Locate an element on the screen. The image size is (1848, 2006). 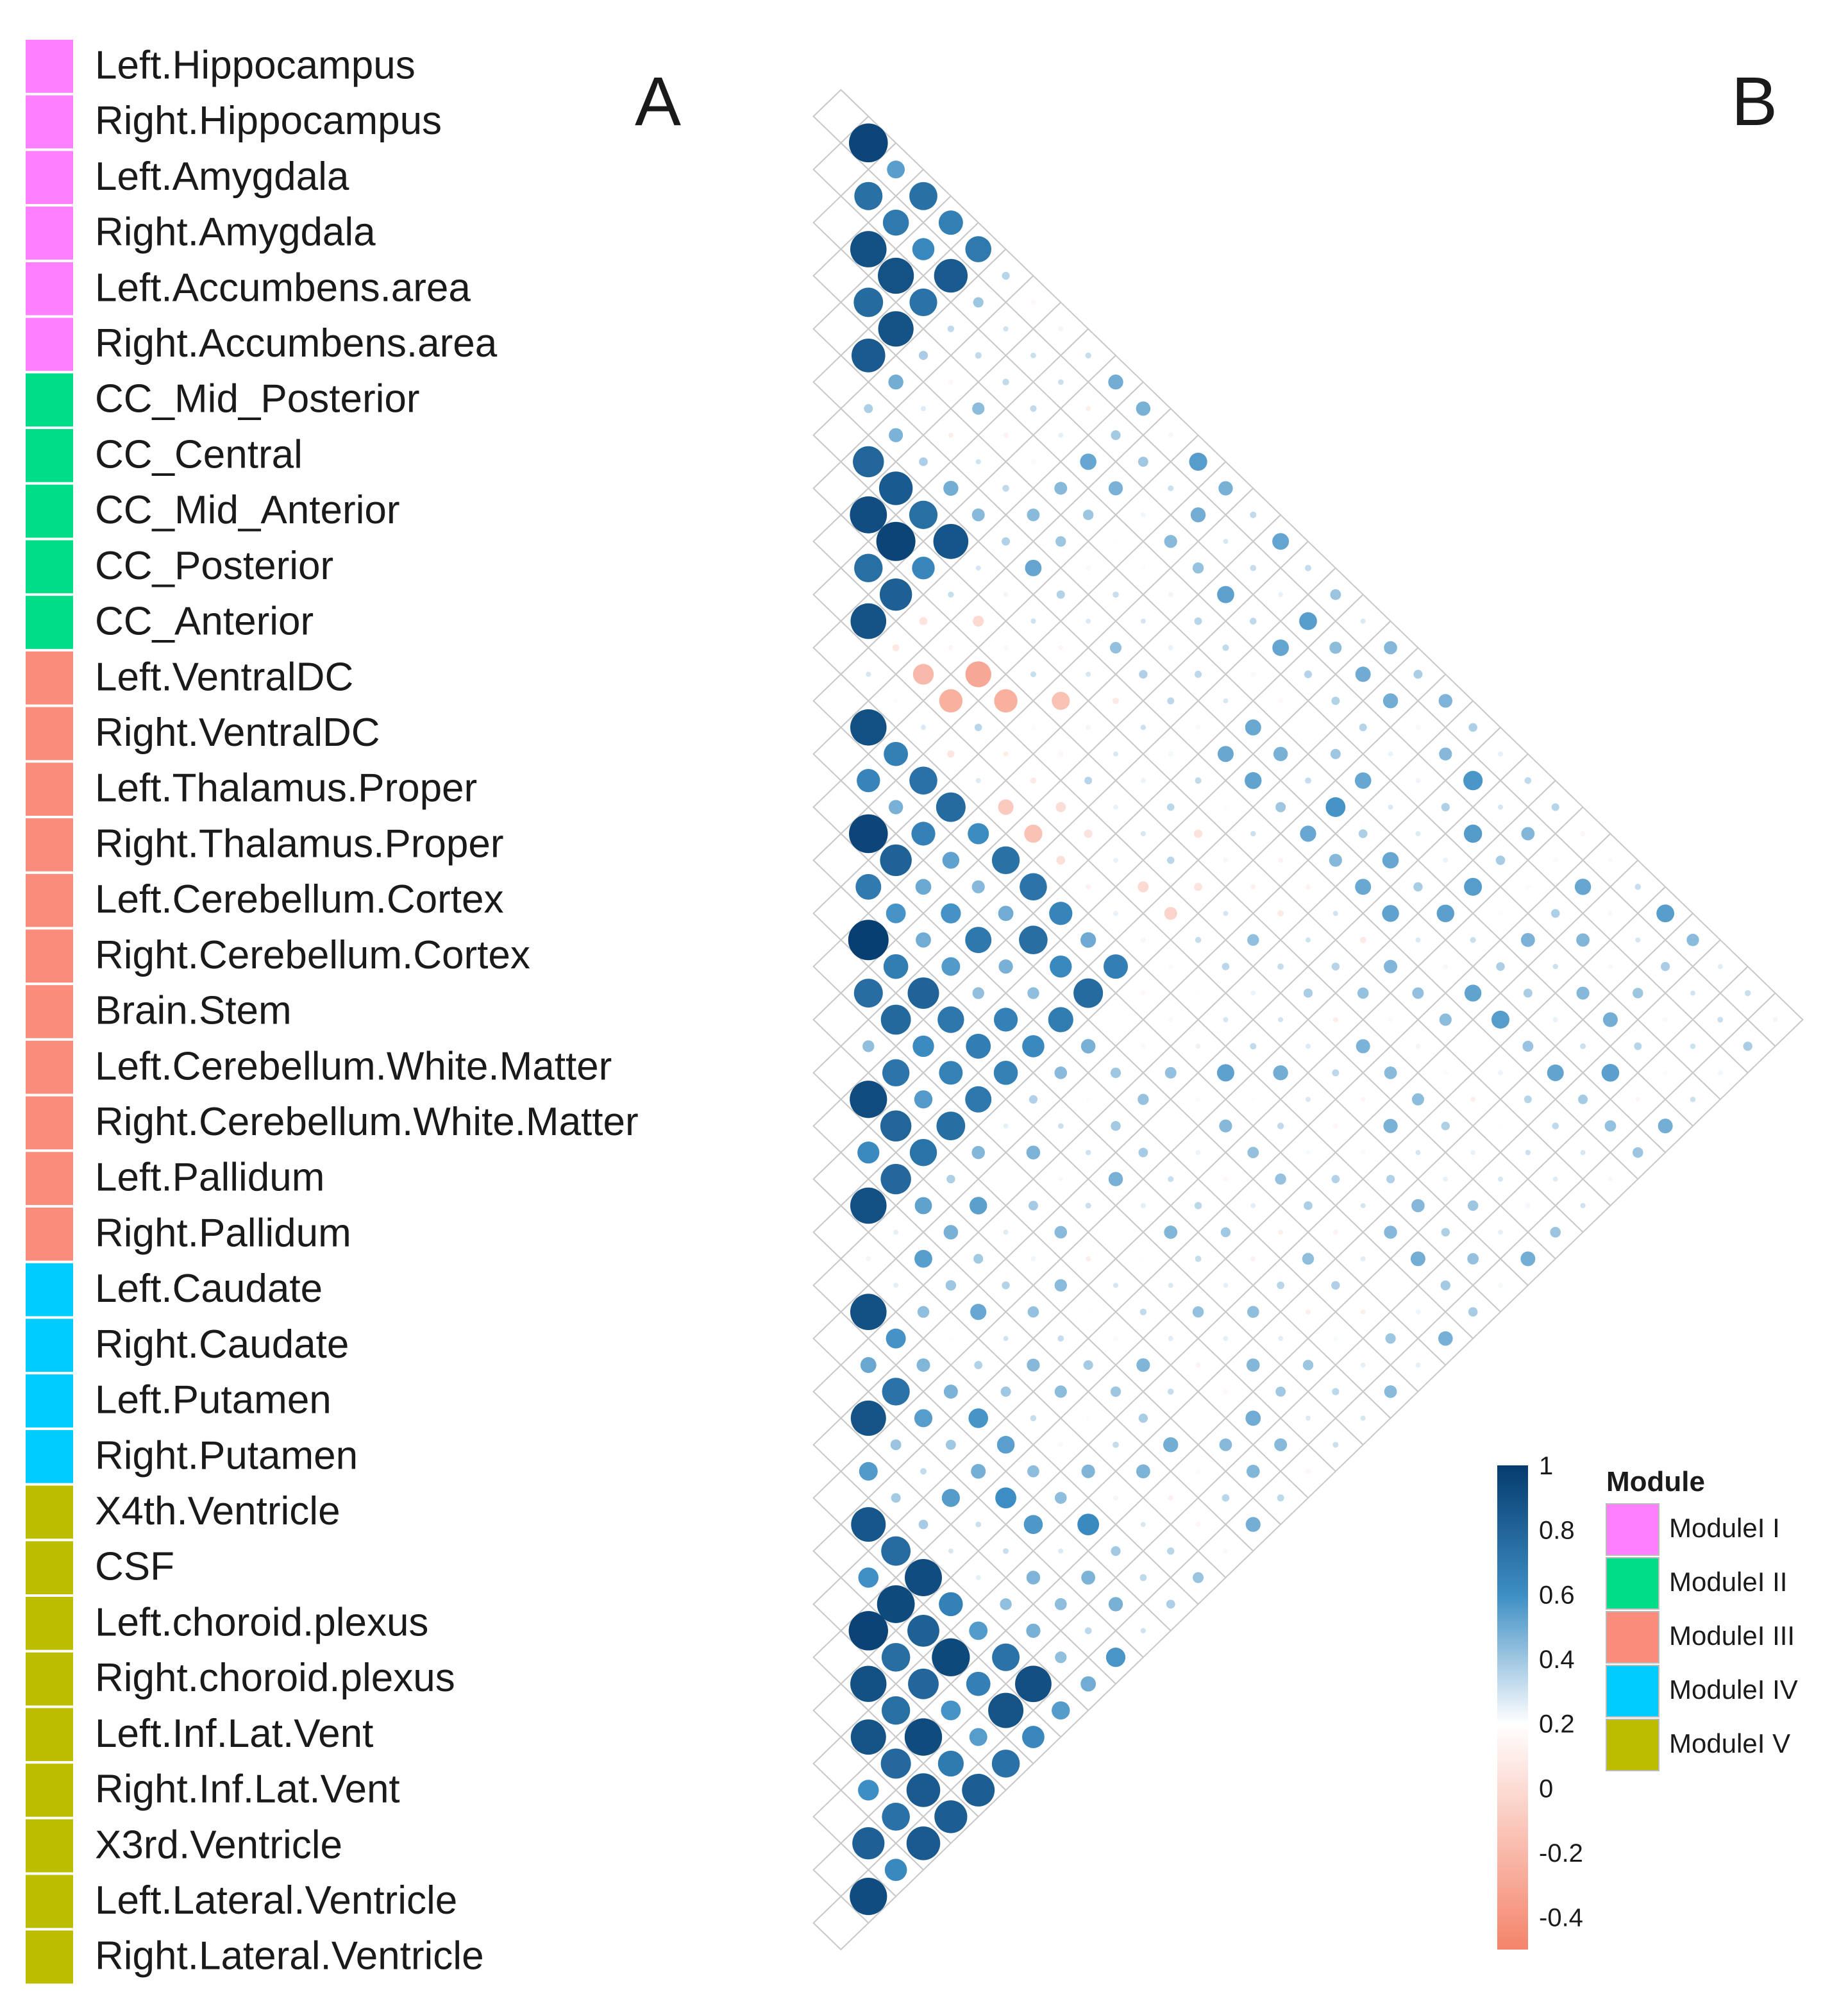
module-legend-label: ModuleI I is located at coordinates (1724, 1528).